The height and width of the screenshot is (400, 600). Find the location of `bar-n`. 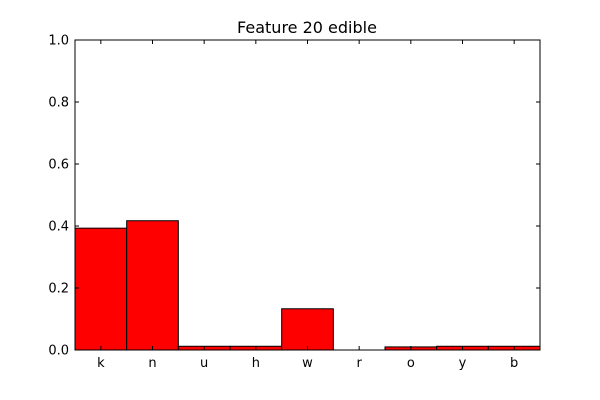

bar-n is located at coordinates (152, 285).